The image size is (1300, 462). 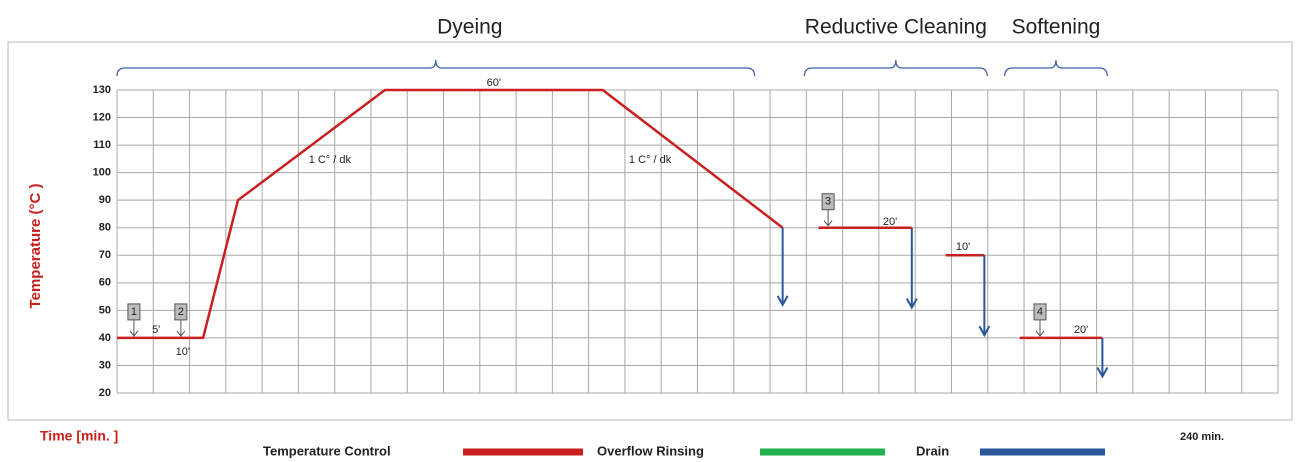 What do you see at coordinates (105, 310) in the screenshot?
I see `y-tick-label: 50` at bounding box center [105, 310].